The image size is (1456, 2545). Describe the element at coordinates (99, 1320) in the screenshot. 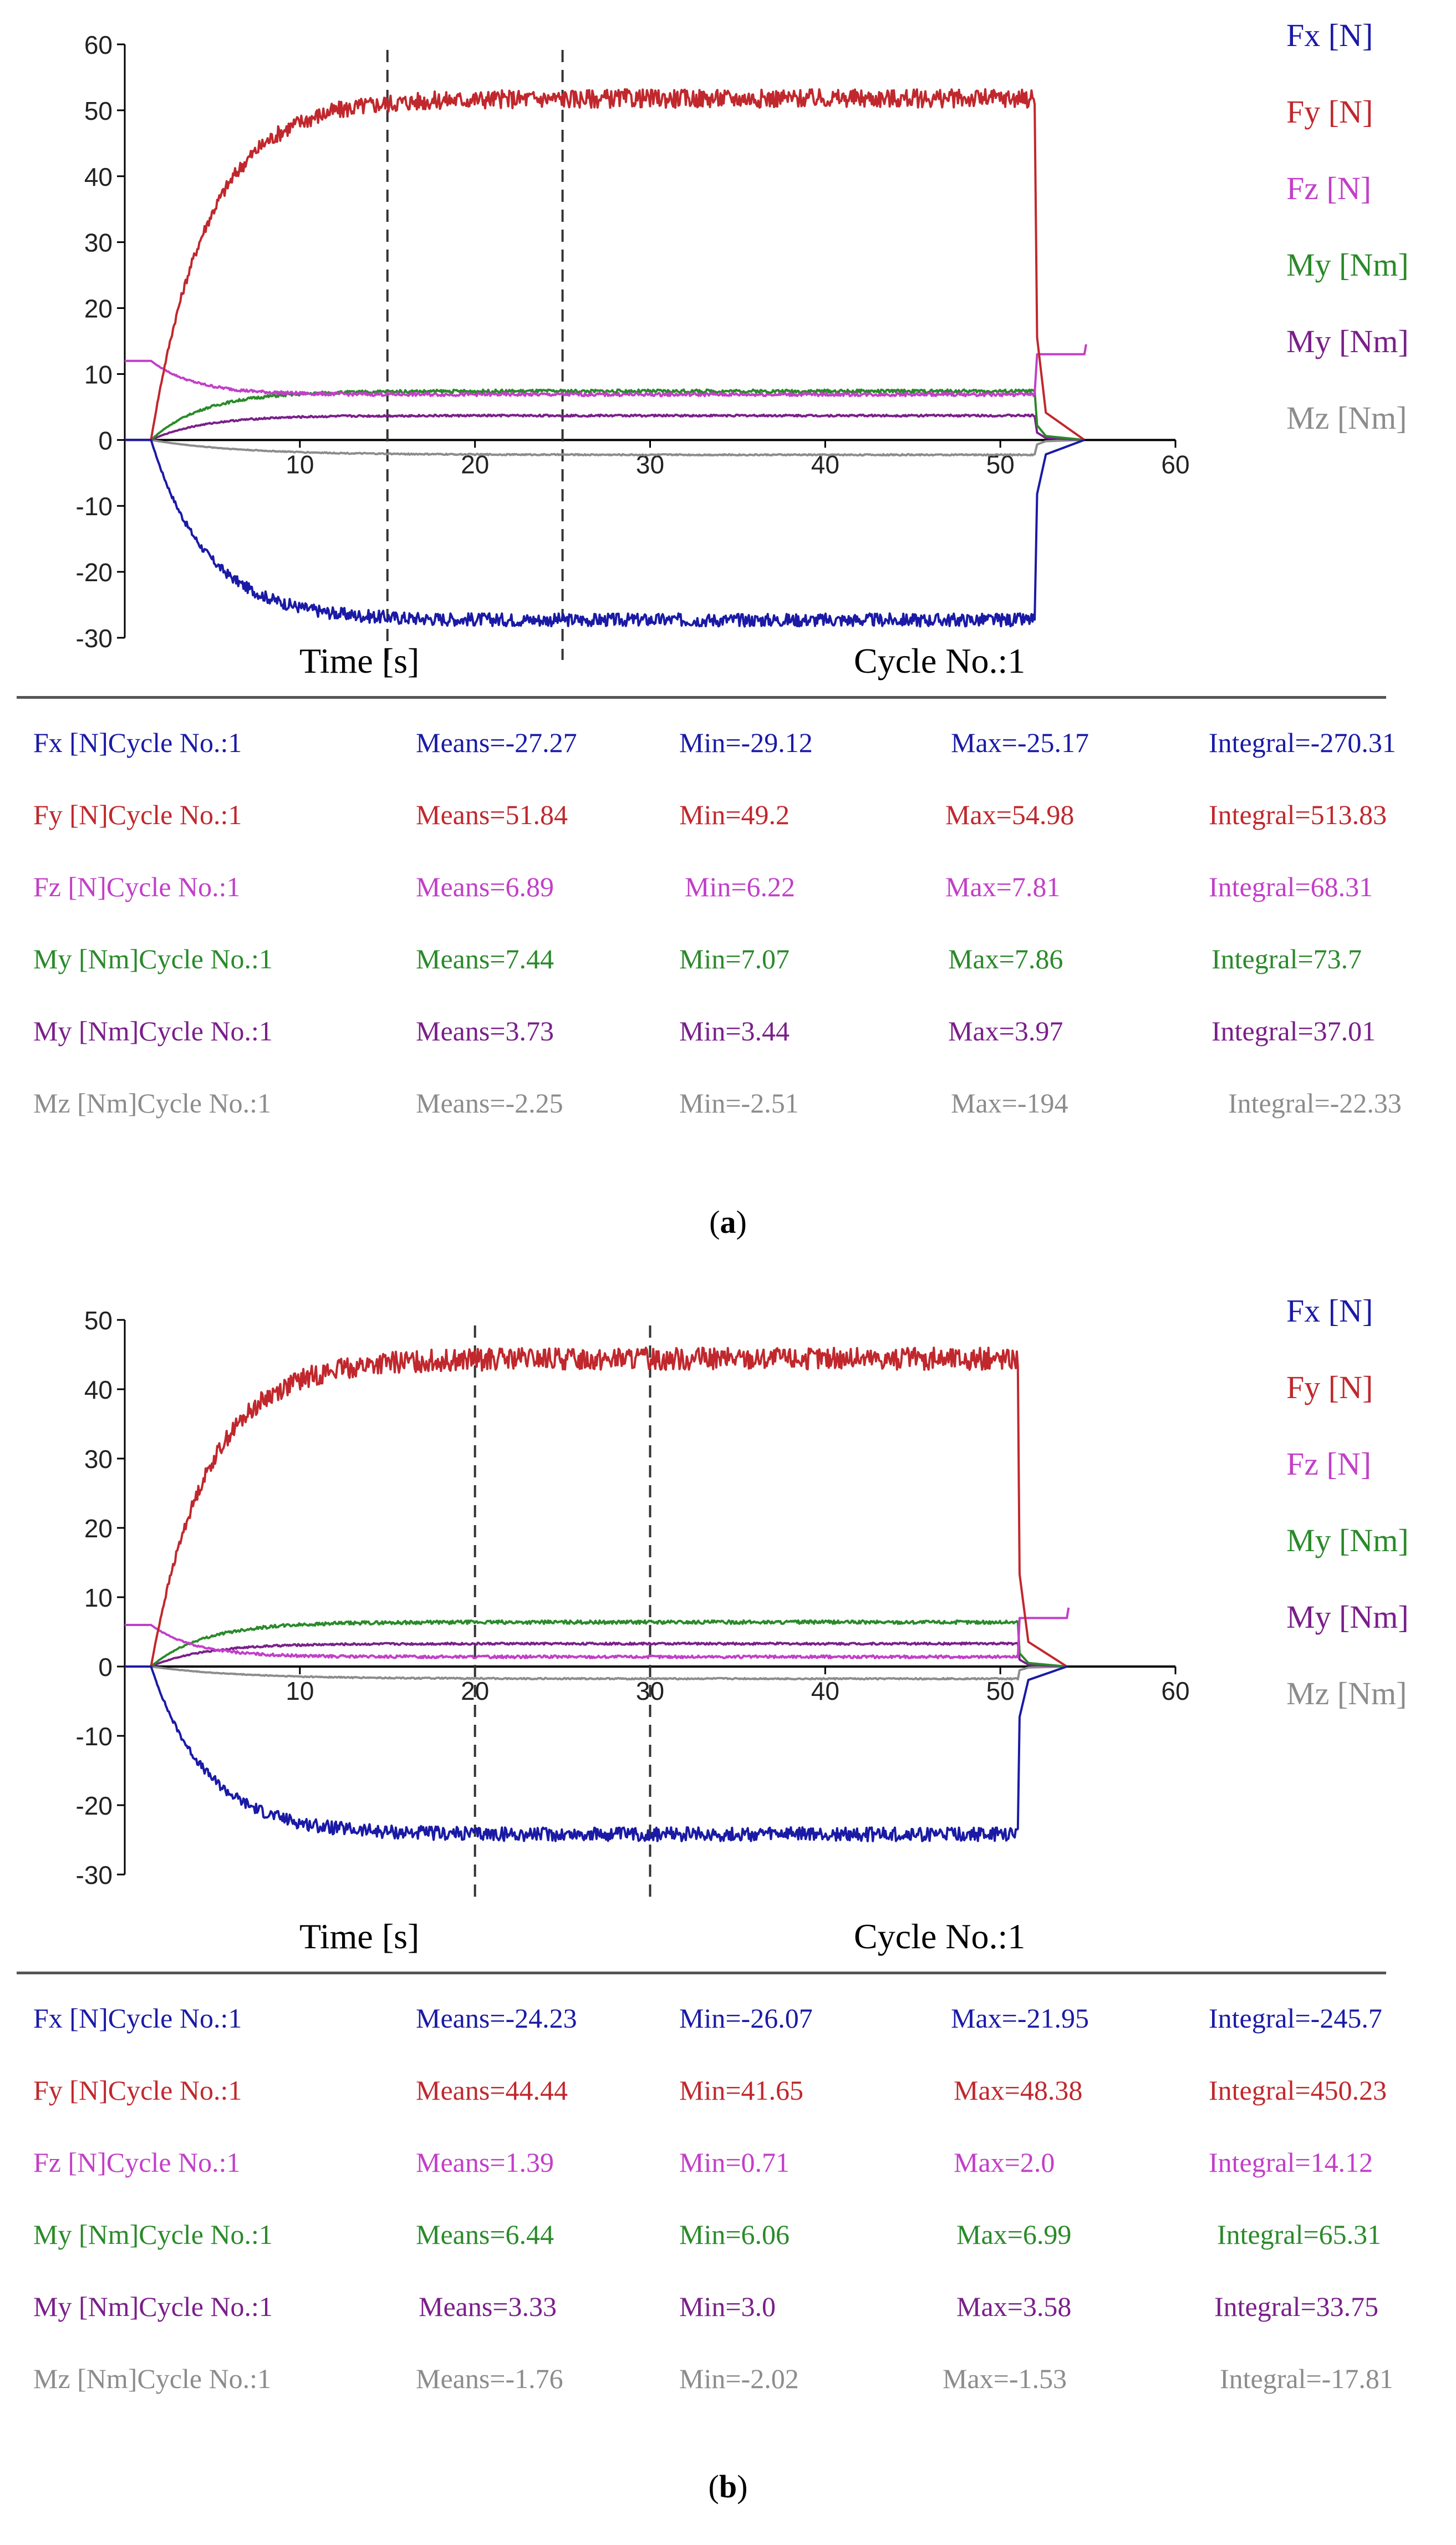

I see `y-tick-label: 50` at that location.